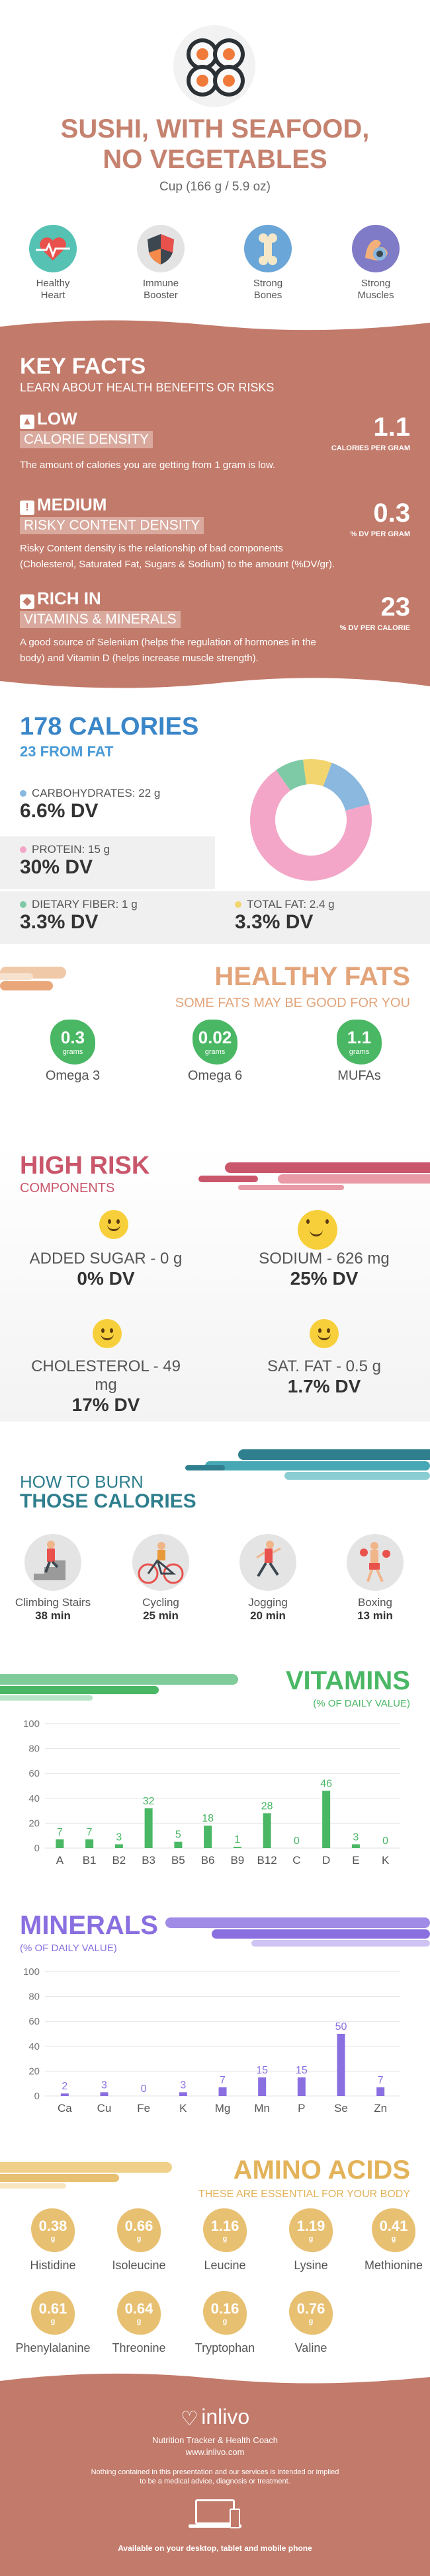 The height and width of the screenshot is (2576, 430). What do you see at coordinates (23, 849) in the screenshot?
I see `protein-dot` at bounding box center [23, 849].